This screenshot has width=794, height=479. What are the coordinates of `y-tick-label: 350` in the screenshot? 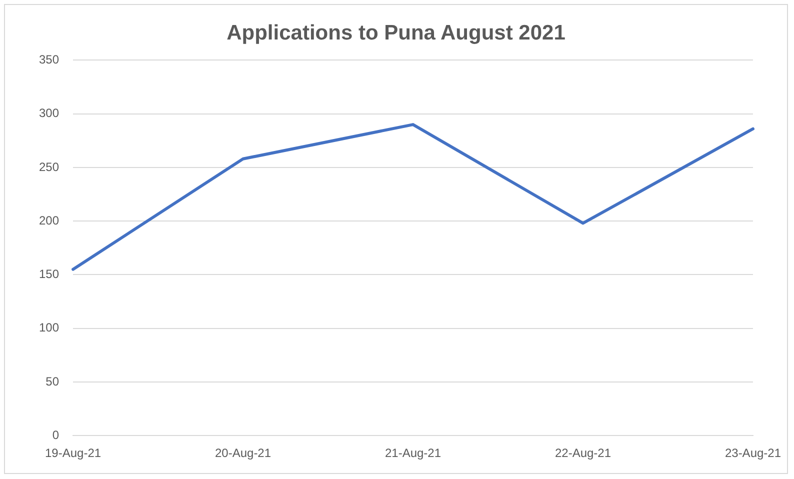 It's located at (49, 59).